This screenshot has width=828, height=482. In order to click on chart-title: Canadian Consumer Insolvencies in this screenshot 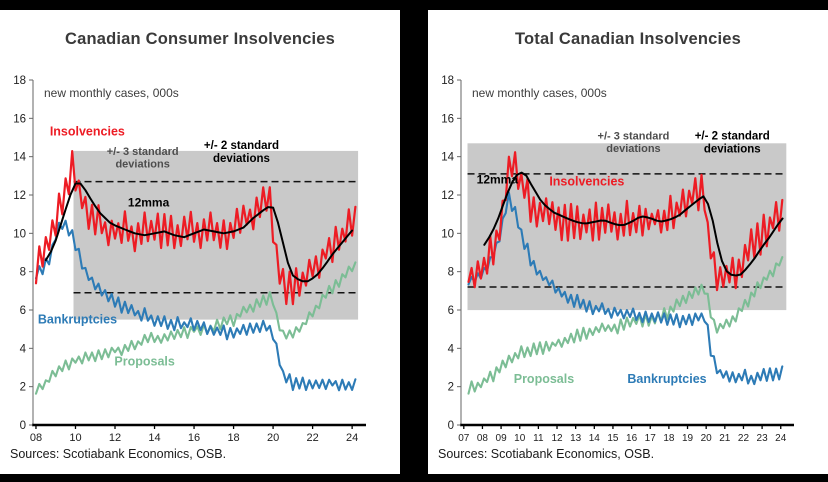, I will do `click(200, 39)`.